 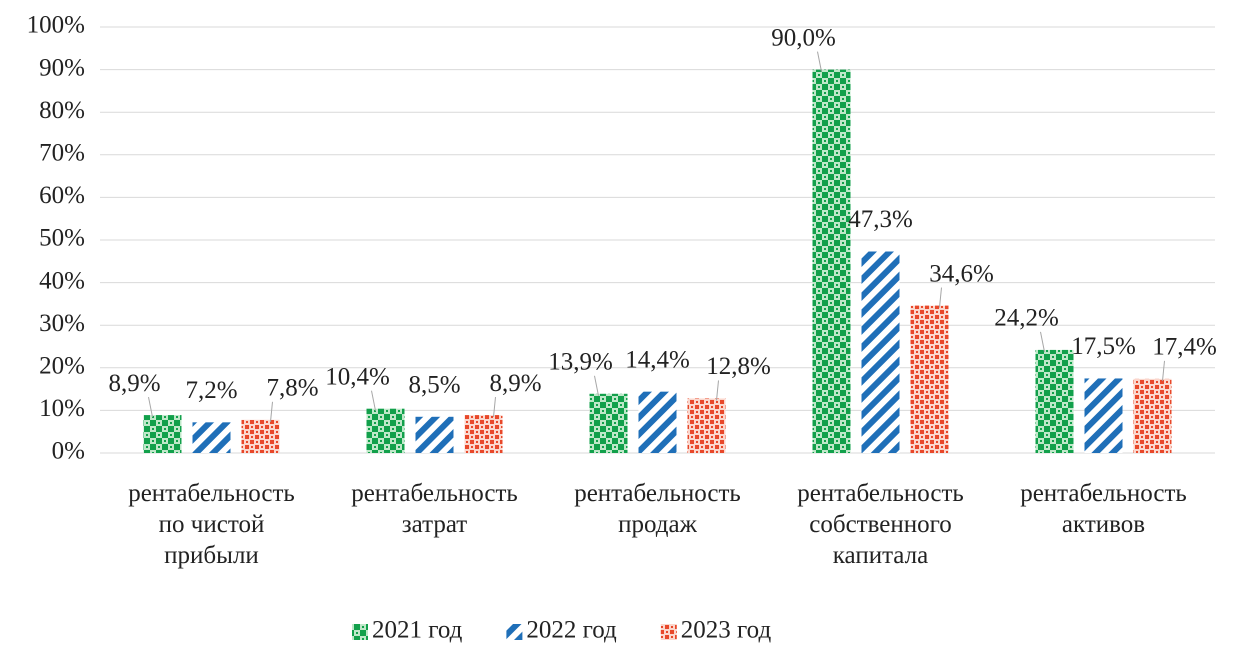 What do you see at coordinates (961, 273) in the screenshot?
I see `data-label: 34,6%` at bounding box center [961, 273].